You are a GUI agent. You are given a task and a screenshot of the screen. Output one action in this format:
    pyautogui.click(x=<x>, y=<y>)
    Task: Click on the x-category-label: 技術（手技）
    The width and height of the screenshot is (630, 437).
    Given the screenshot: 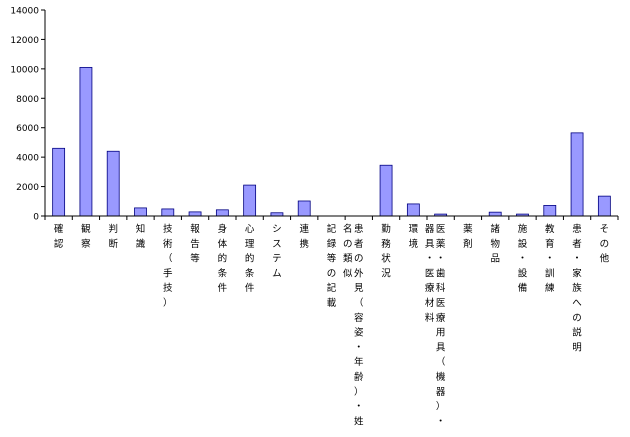 What is the action you would take?
    pyautogui.click(x=168, y=266)
    